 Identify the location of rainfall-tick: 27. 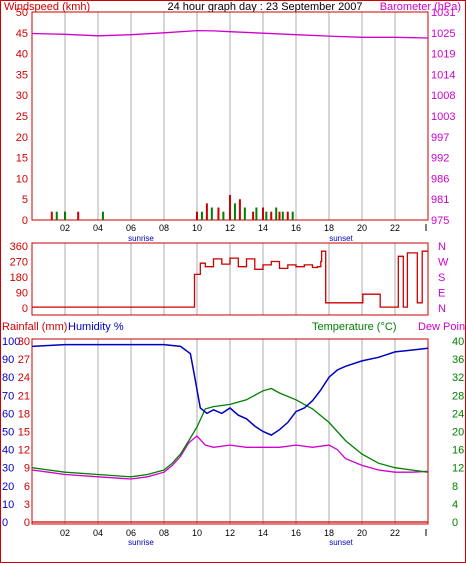
(24, 360).